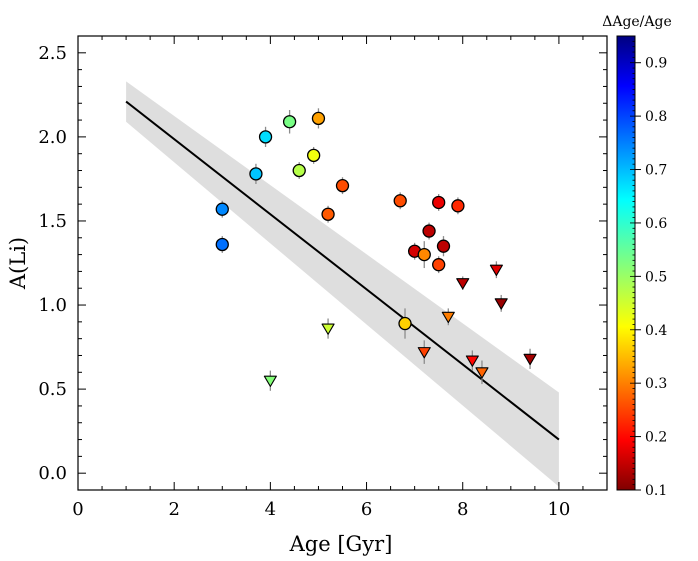  I want to click on y-tick-label: 1.0, so click(52, 305).